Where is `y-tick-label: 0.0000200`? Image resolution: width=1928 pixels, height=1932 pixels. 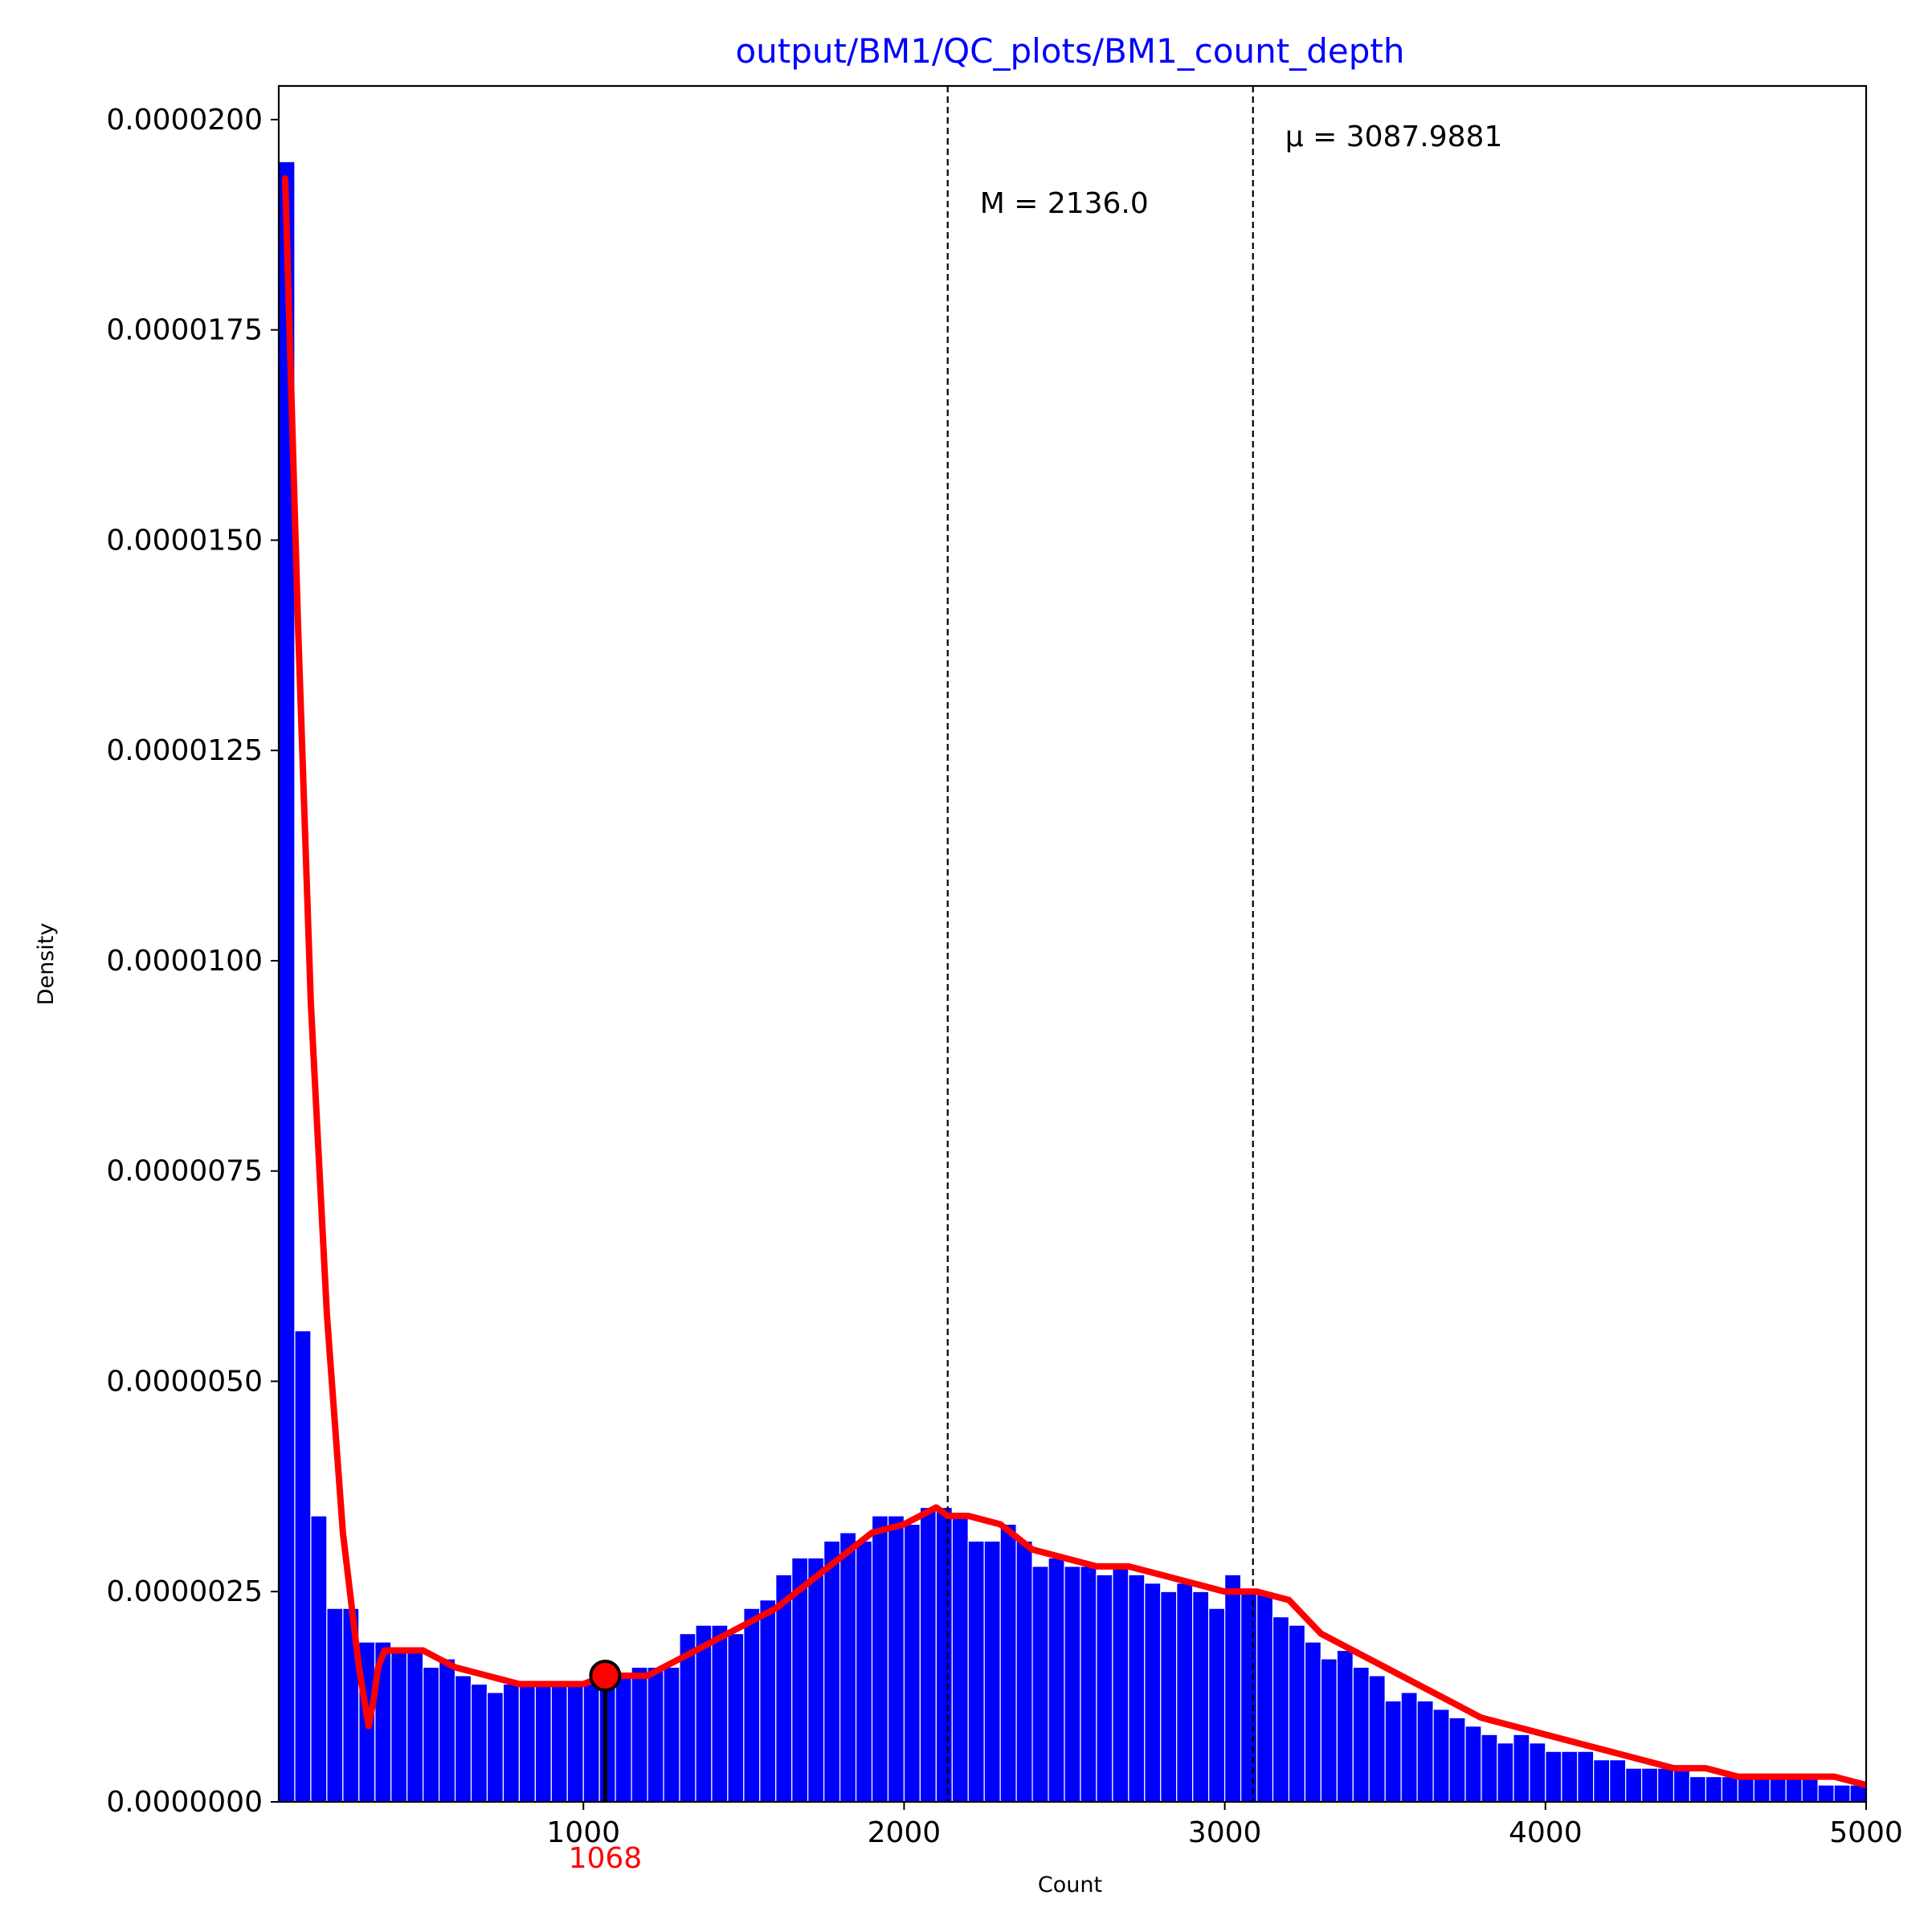 y-tick-label: 0.0000200 is located at coordinates (184, 121).